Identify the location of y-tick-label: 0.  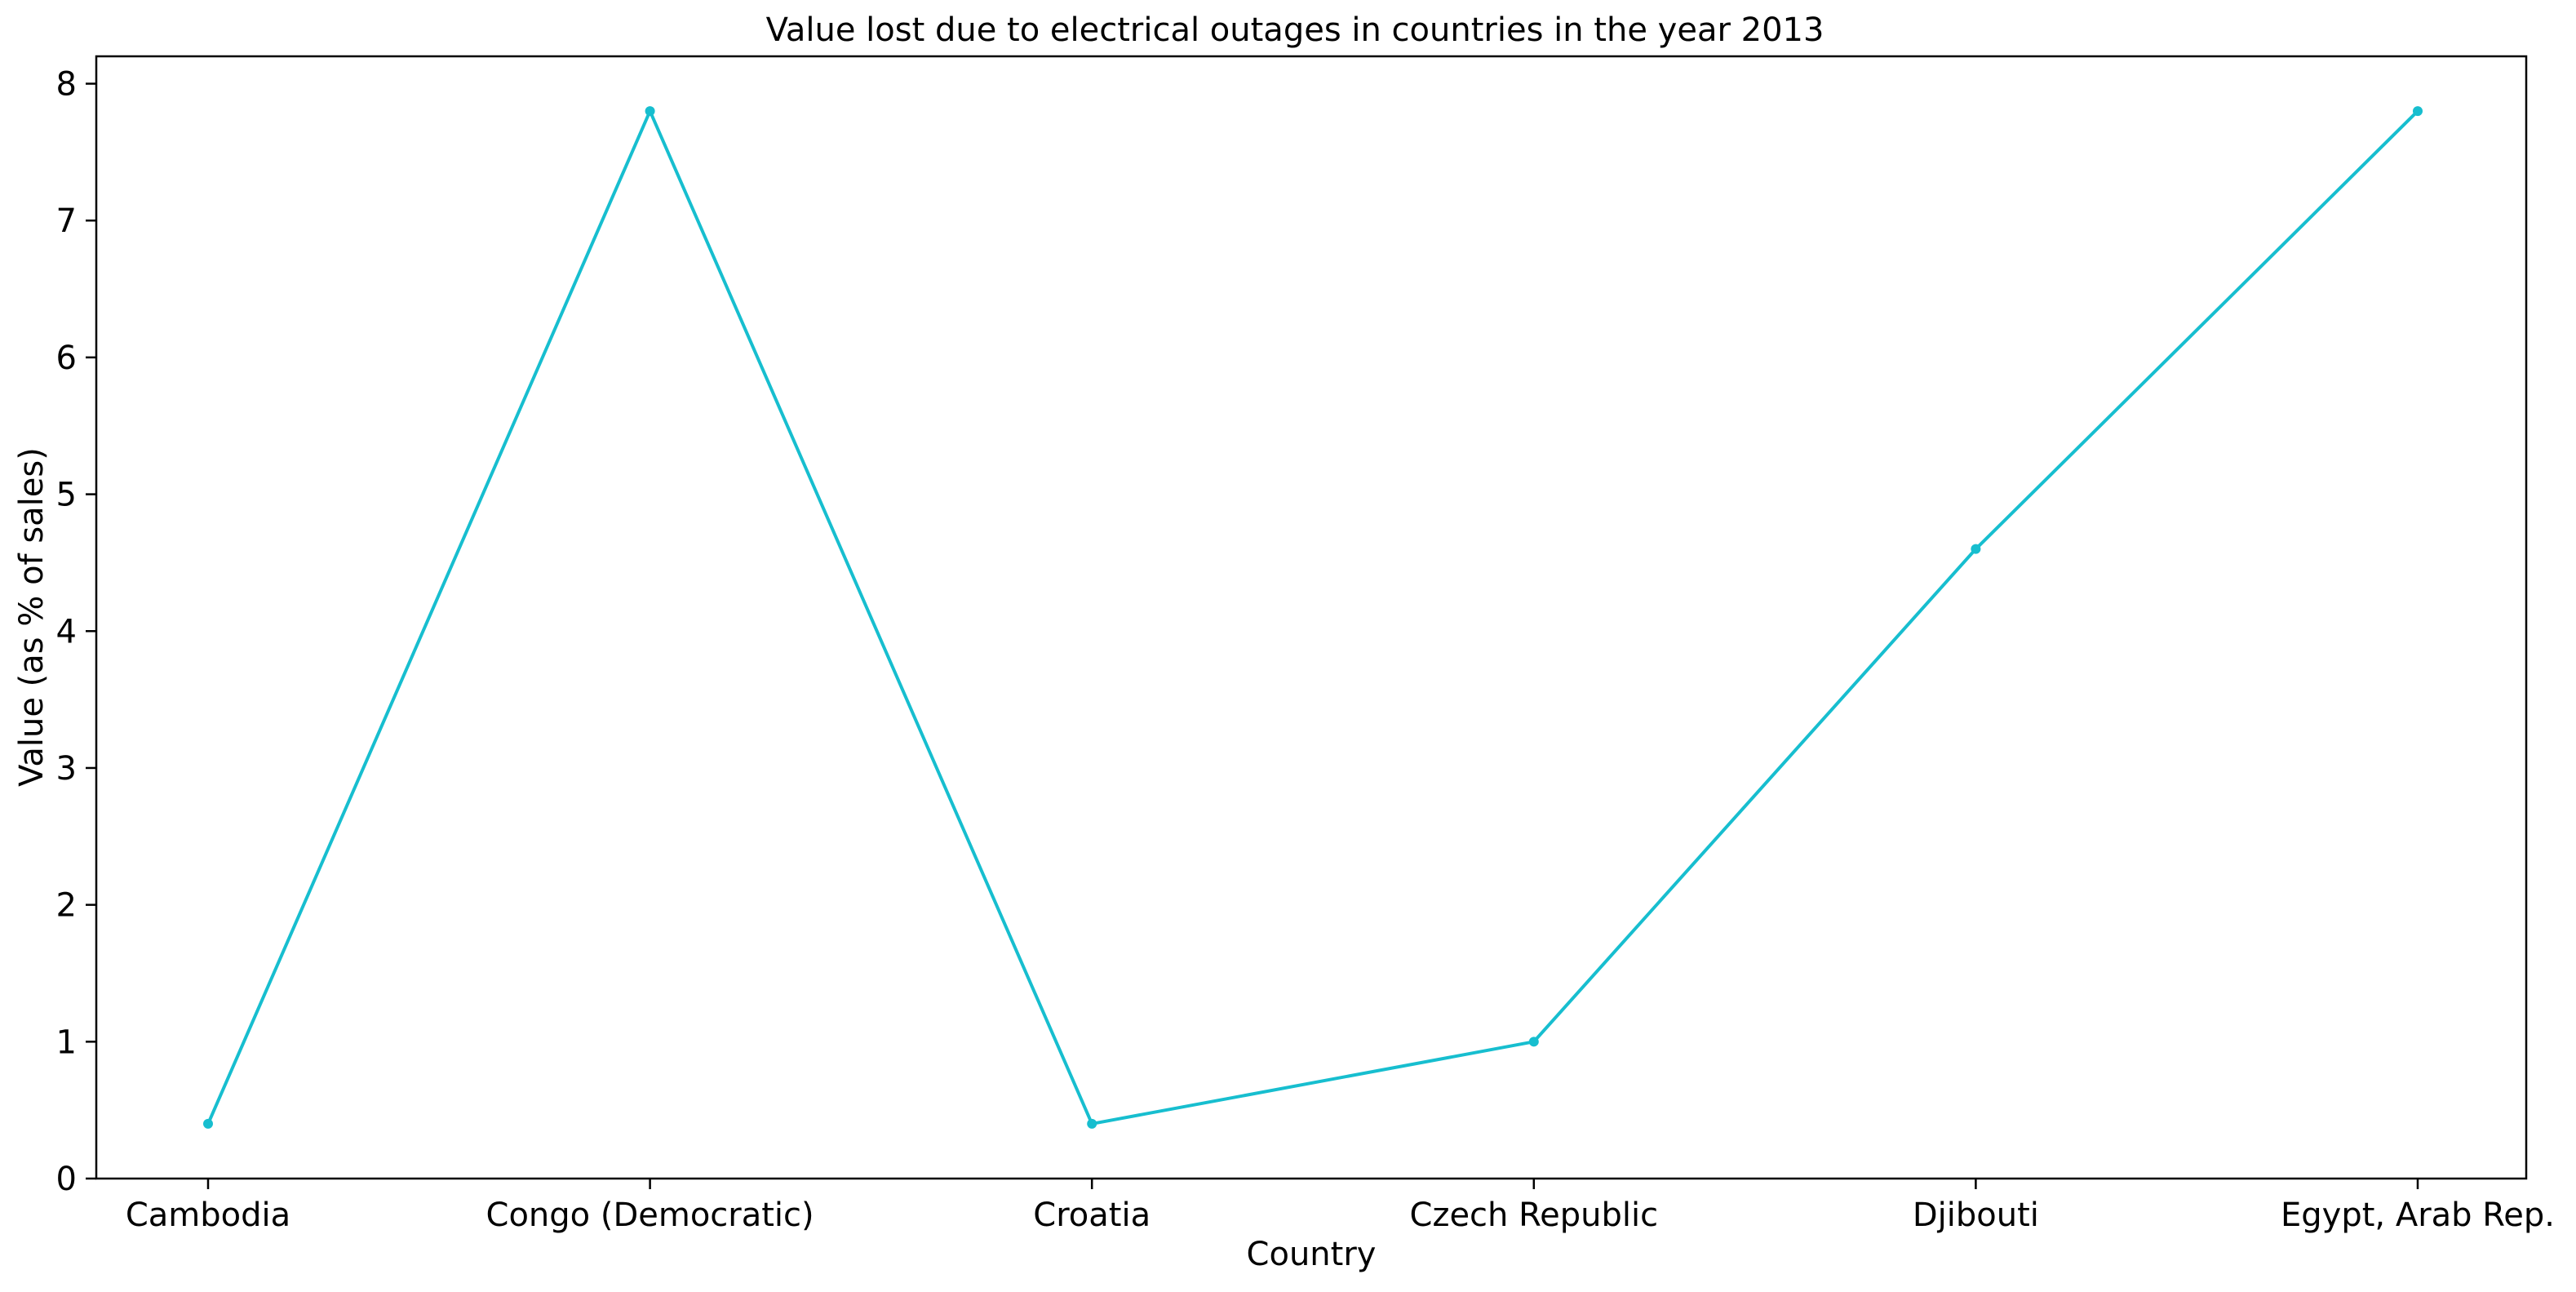
(66, 1179).